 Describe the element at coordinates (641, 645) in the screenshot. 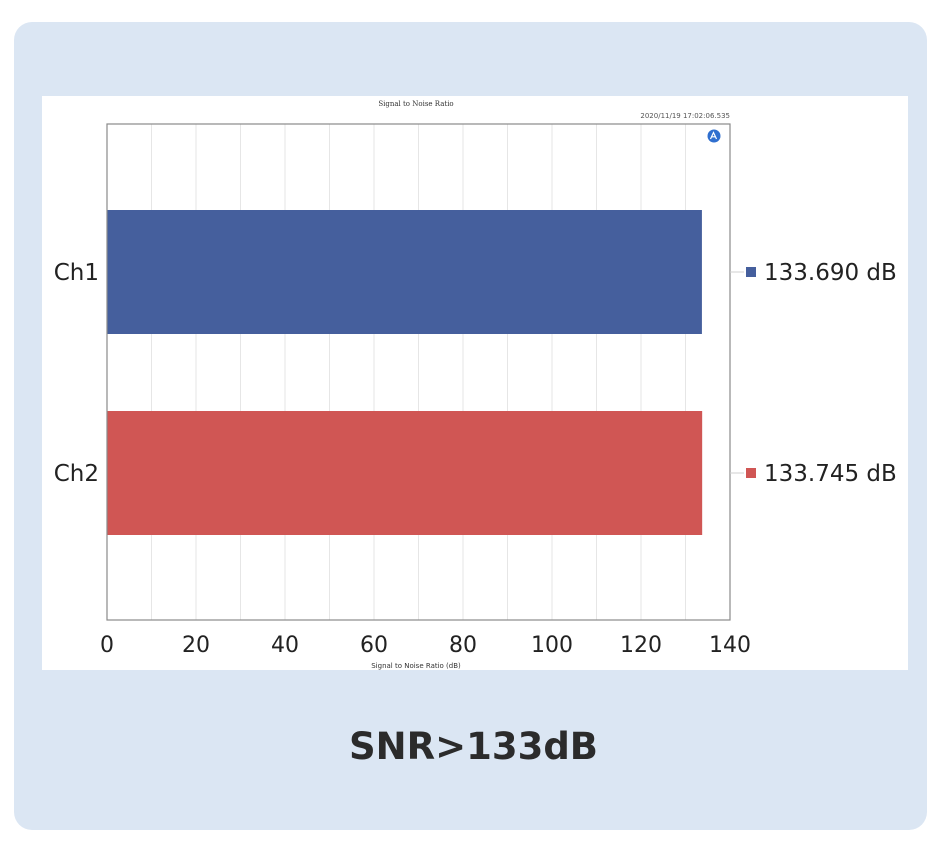

I see `x-tick-label: 120` at that location.